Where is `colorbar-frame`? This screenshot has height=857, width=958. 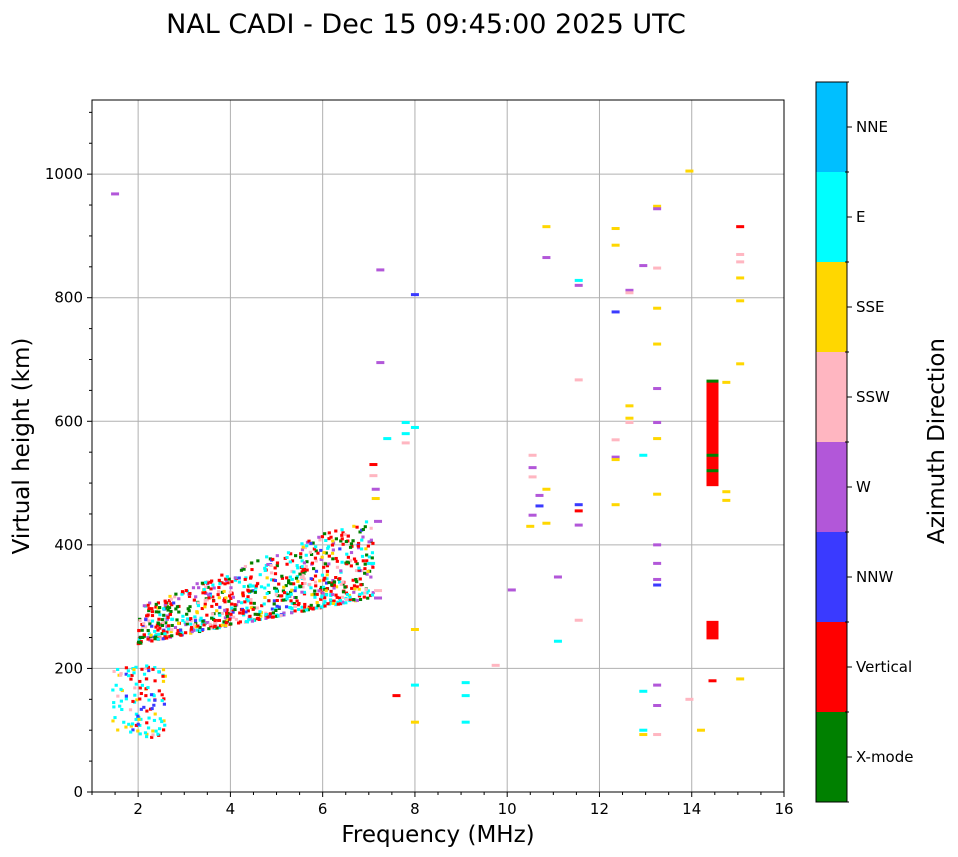 colorbar-frame is located at coordinates (831, 442).